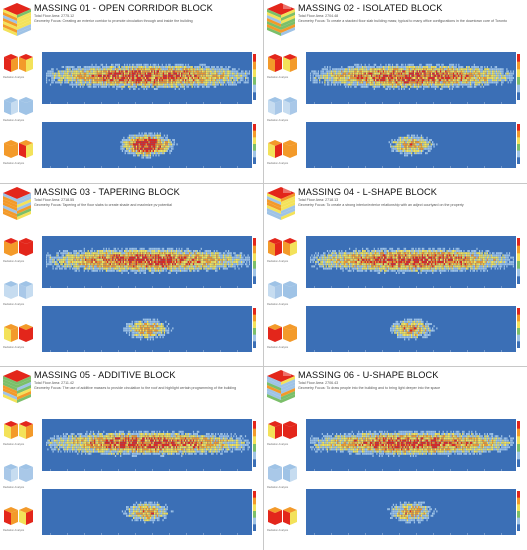 The width and height of the screenshot is (527, 550). I want to click on floor-area: Total Floor Area: 2718.13, so click(318, 200).